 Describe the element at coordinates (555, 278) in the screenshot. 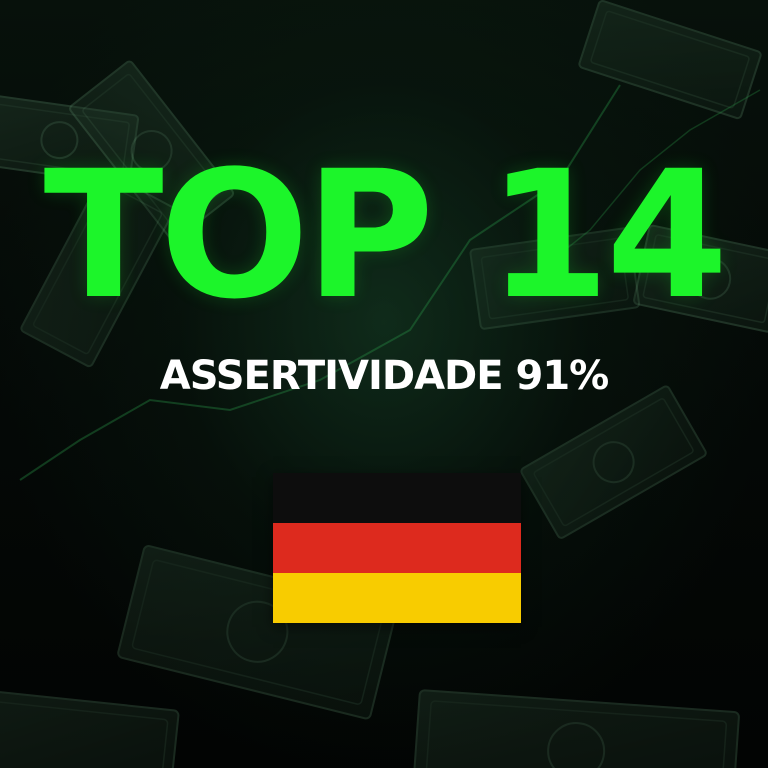

I see `dollar-bill-center-right` at that location.